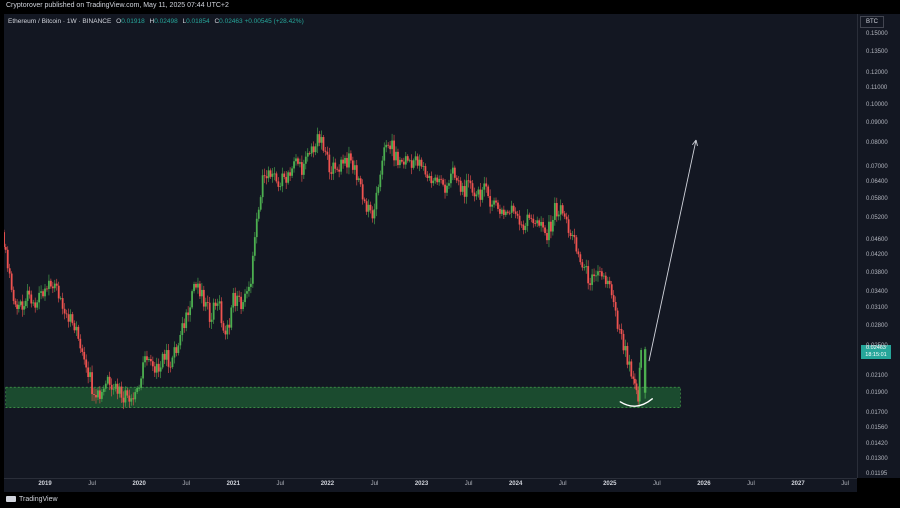 The height and width of the screenshot is (508, 900). I want to click on time-tick-year: 2021, so click(233, 484).